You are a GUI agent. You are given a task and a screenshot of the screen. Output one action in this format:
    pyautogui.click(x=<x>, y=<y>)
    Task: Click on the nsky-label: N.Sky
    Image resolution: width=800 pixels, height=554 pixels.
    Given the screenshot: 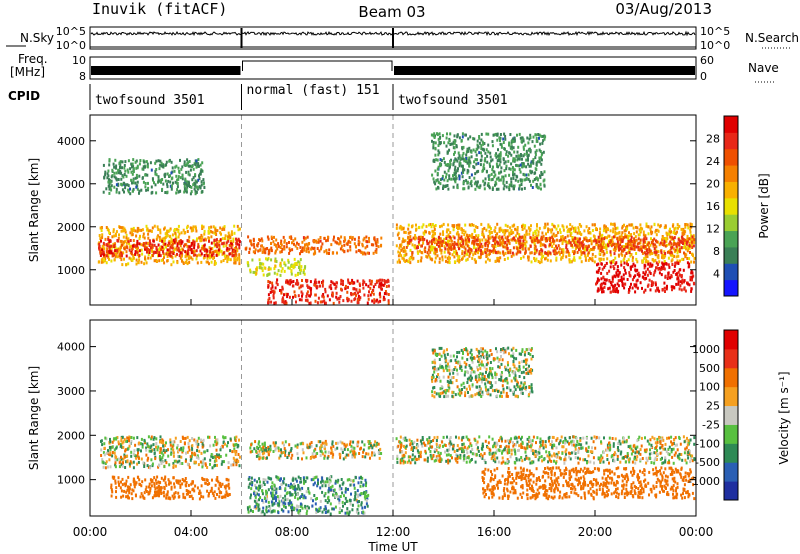 What is the action you would take?
    pyautogui.click(x=37, y=38)
    